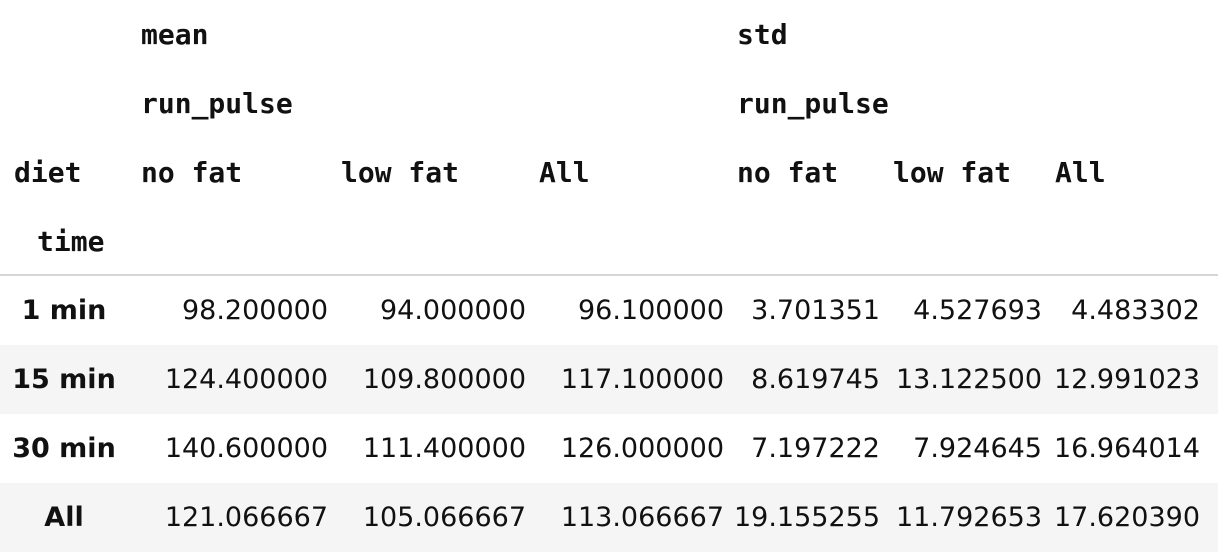  What do you see at coordinates (977, 310) in the screenshot?
I see `table-cell: 4.527693` at bounding box center [977, 310].